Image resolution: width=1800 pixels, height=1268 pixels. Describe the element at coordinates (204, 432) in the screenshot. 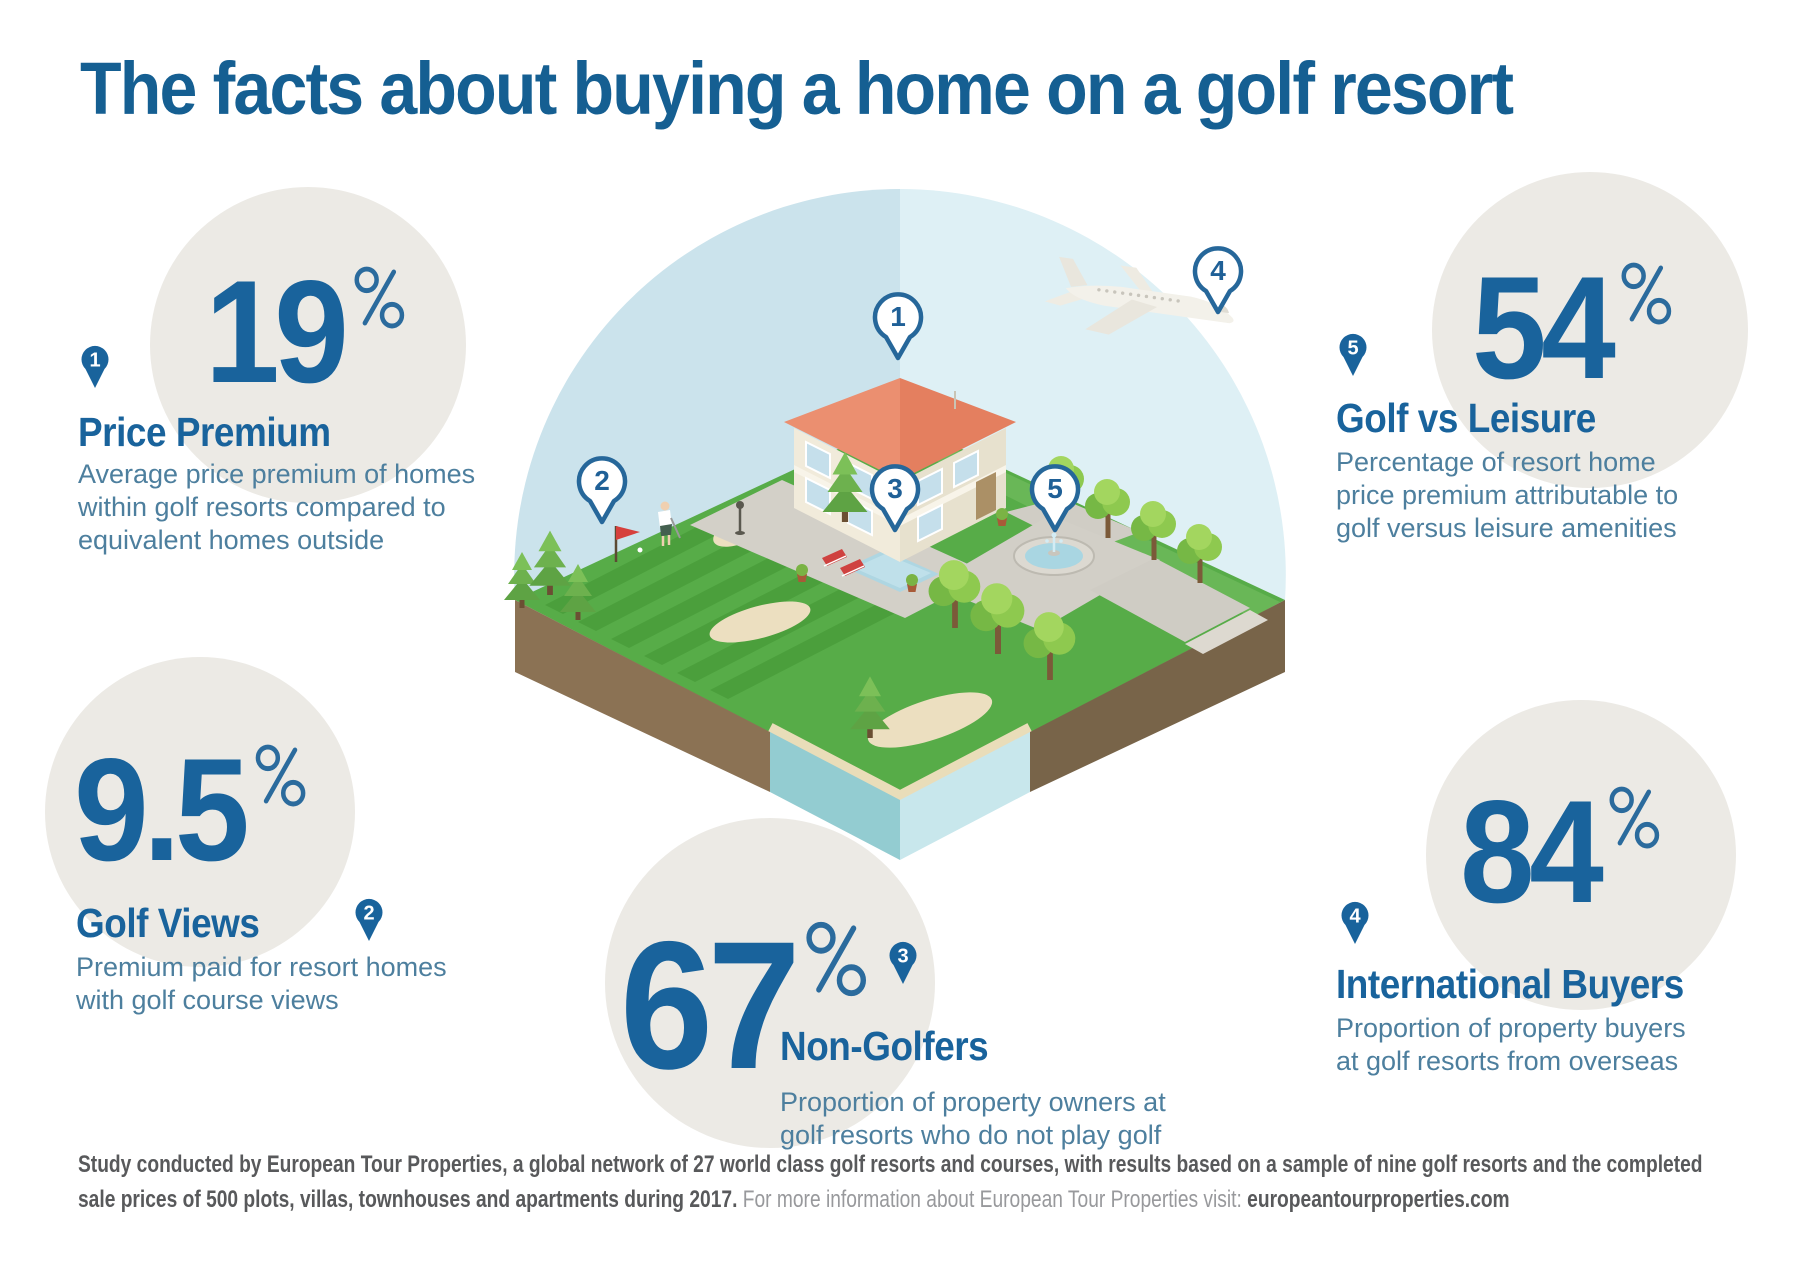

I see `stat-heading-1: Price Premium` at that location.